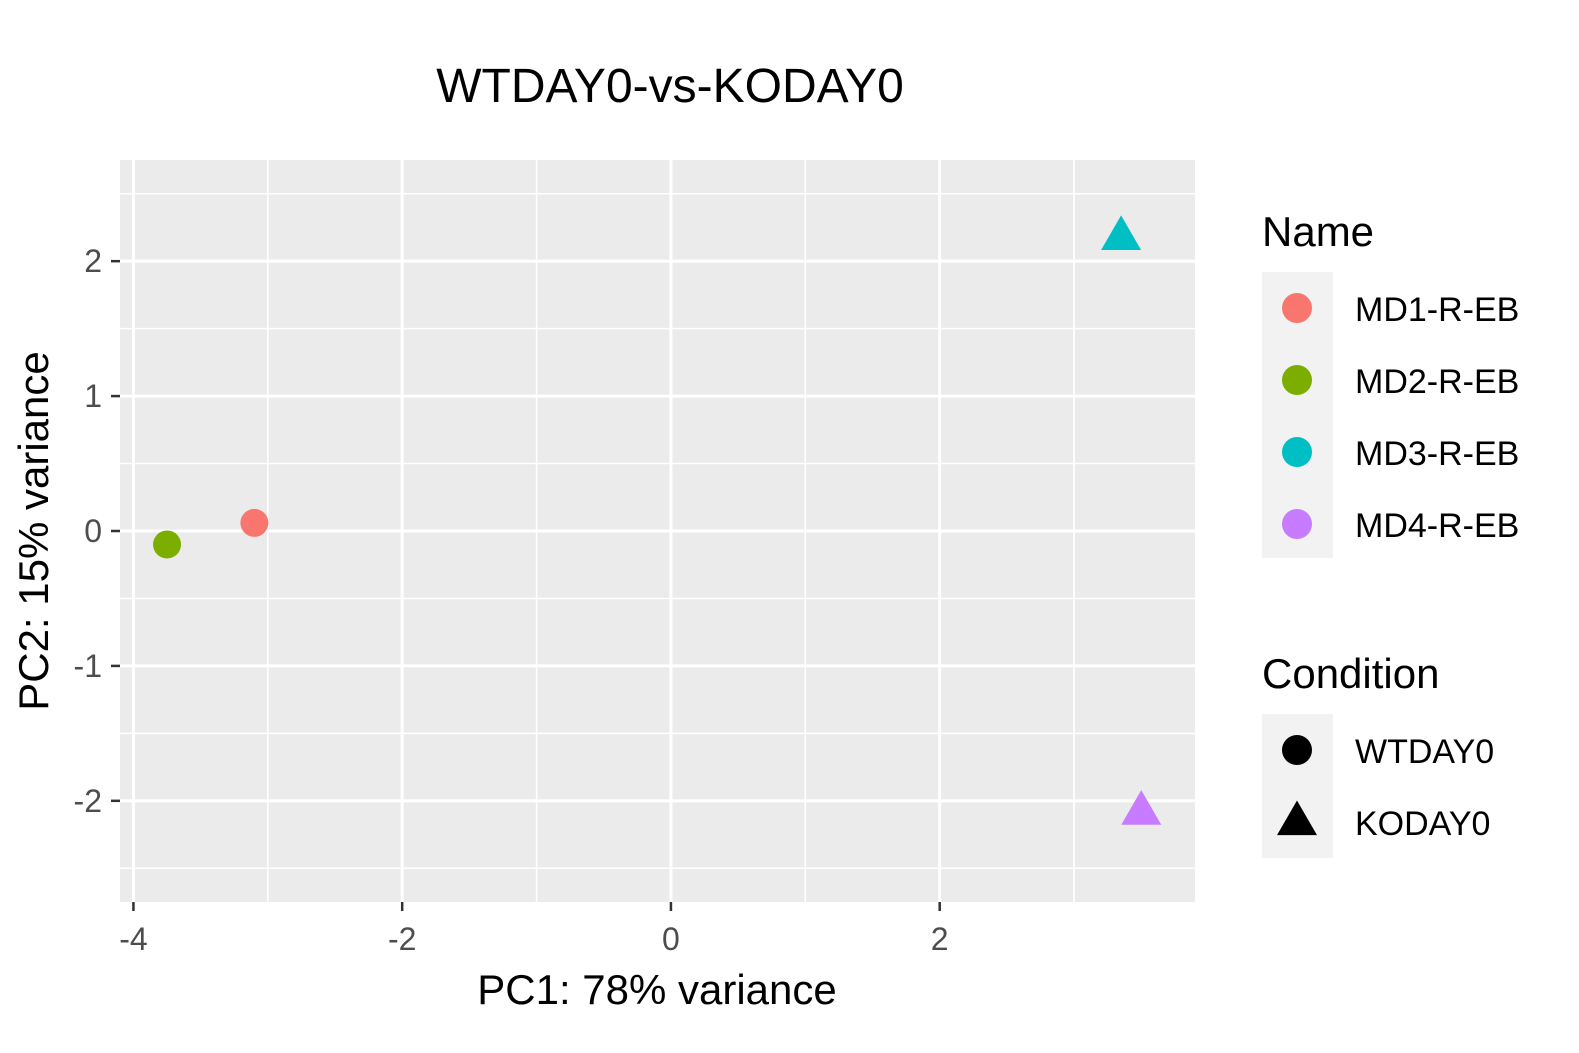 The image size is (1579, 1053). Describe the element at coordinates (1297, 308) in the screenshot. I see `legend-key-md1-r-eb` at that location.